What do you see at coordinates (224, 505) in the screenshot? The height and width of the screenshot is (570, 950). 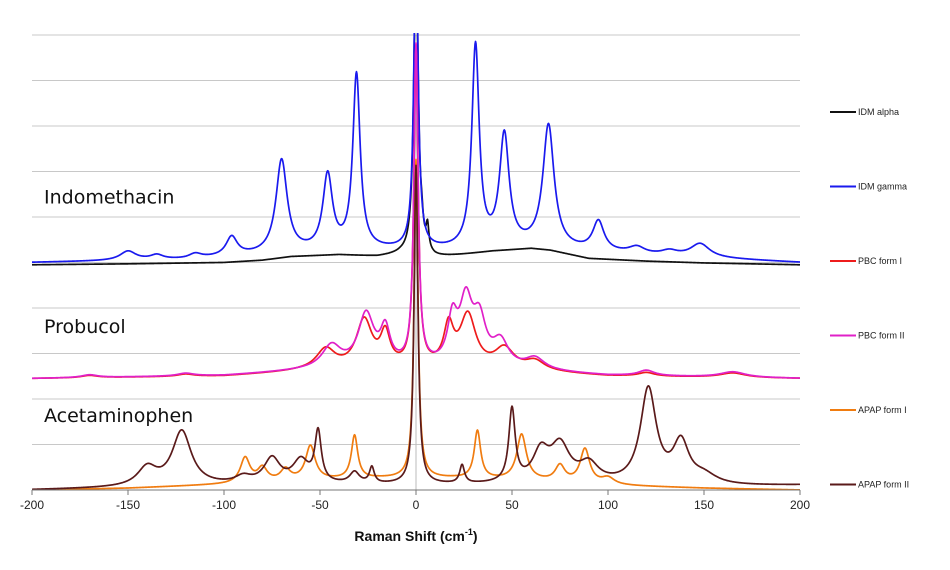 I see `x-tick-label: -100` at bounding box center [224, 505].